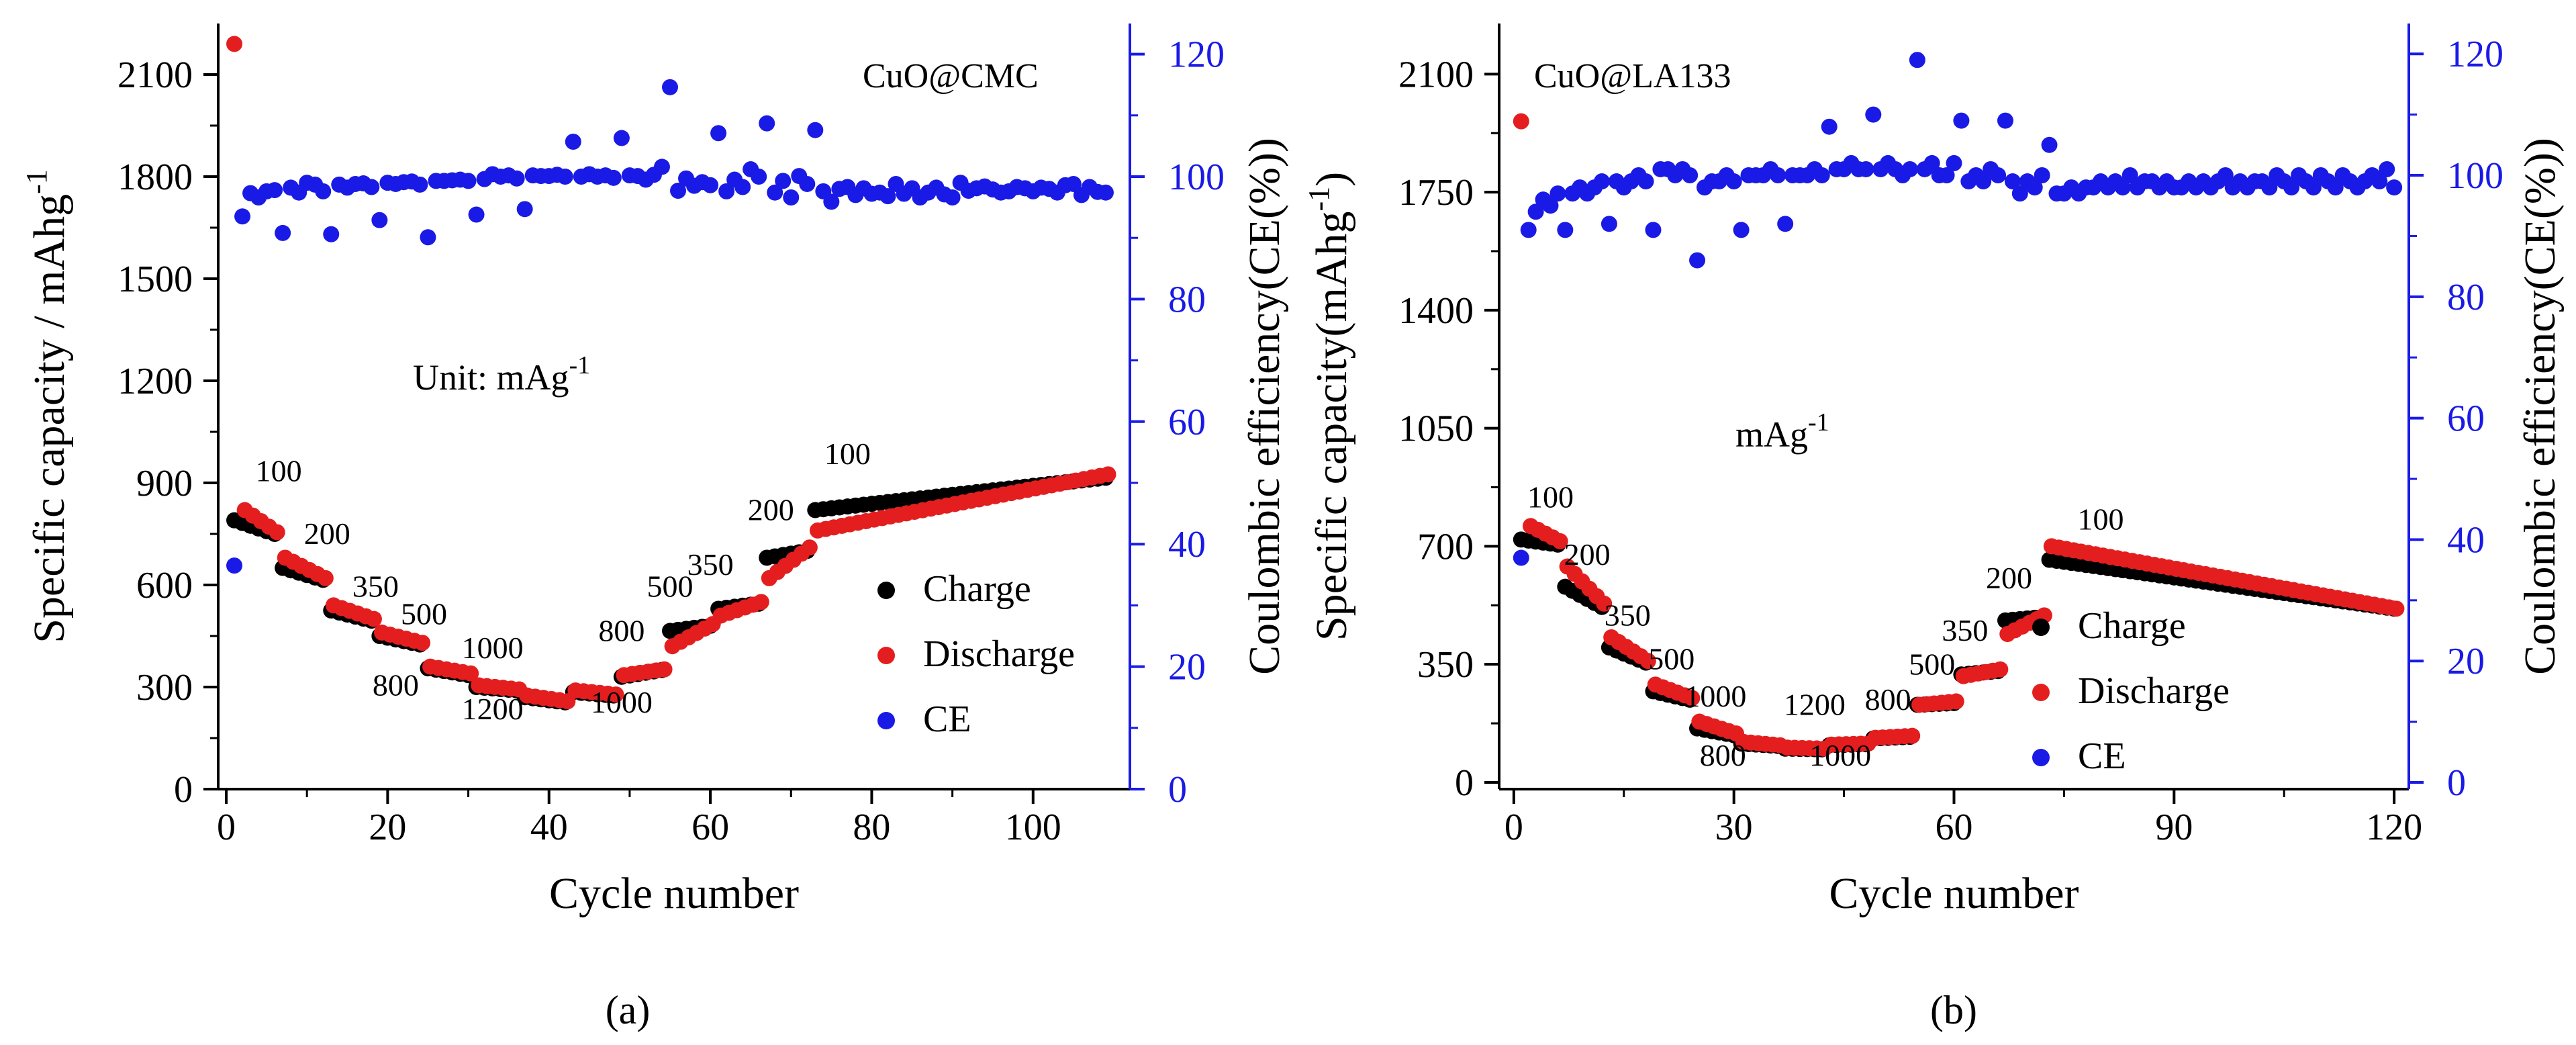 This screenshot has width=2576, height=1045. What do you see at coordinates (491, 377) in the screenshot?
I see `unit-note-main: Unit: mAg` at bounding box center [491, 377].